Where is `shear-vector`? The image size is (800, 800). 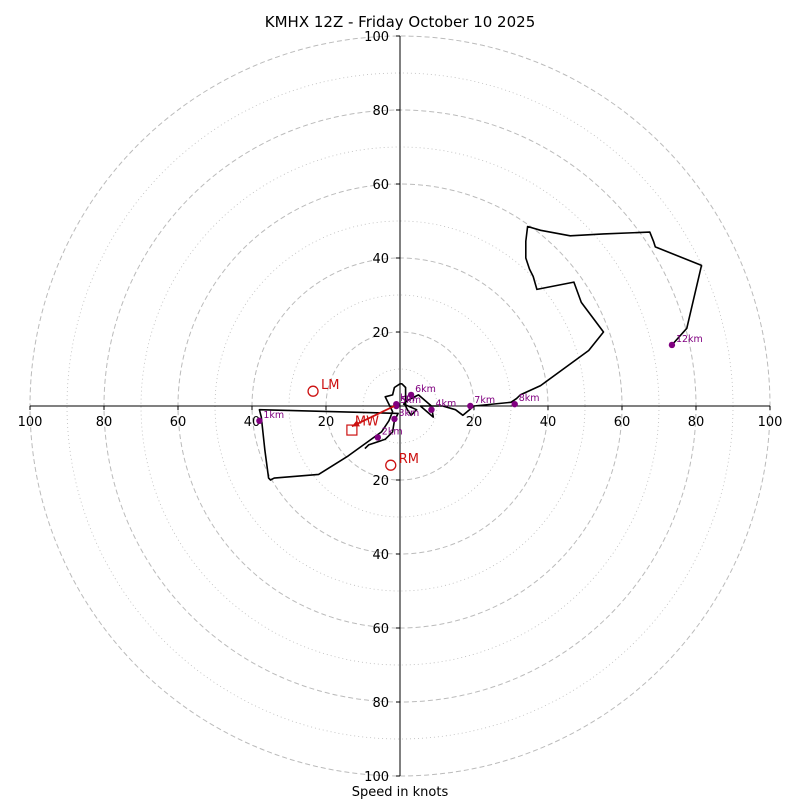 shear-vector is located at coordinates (373, 416).